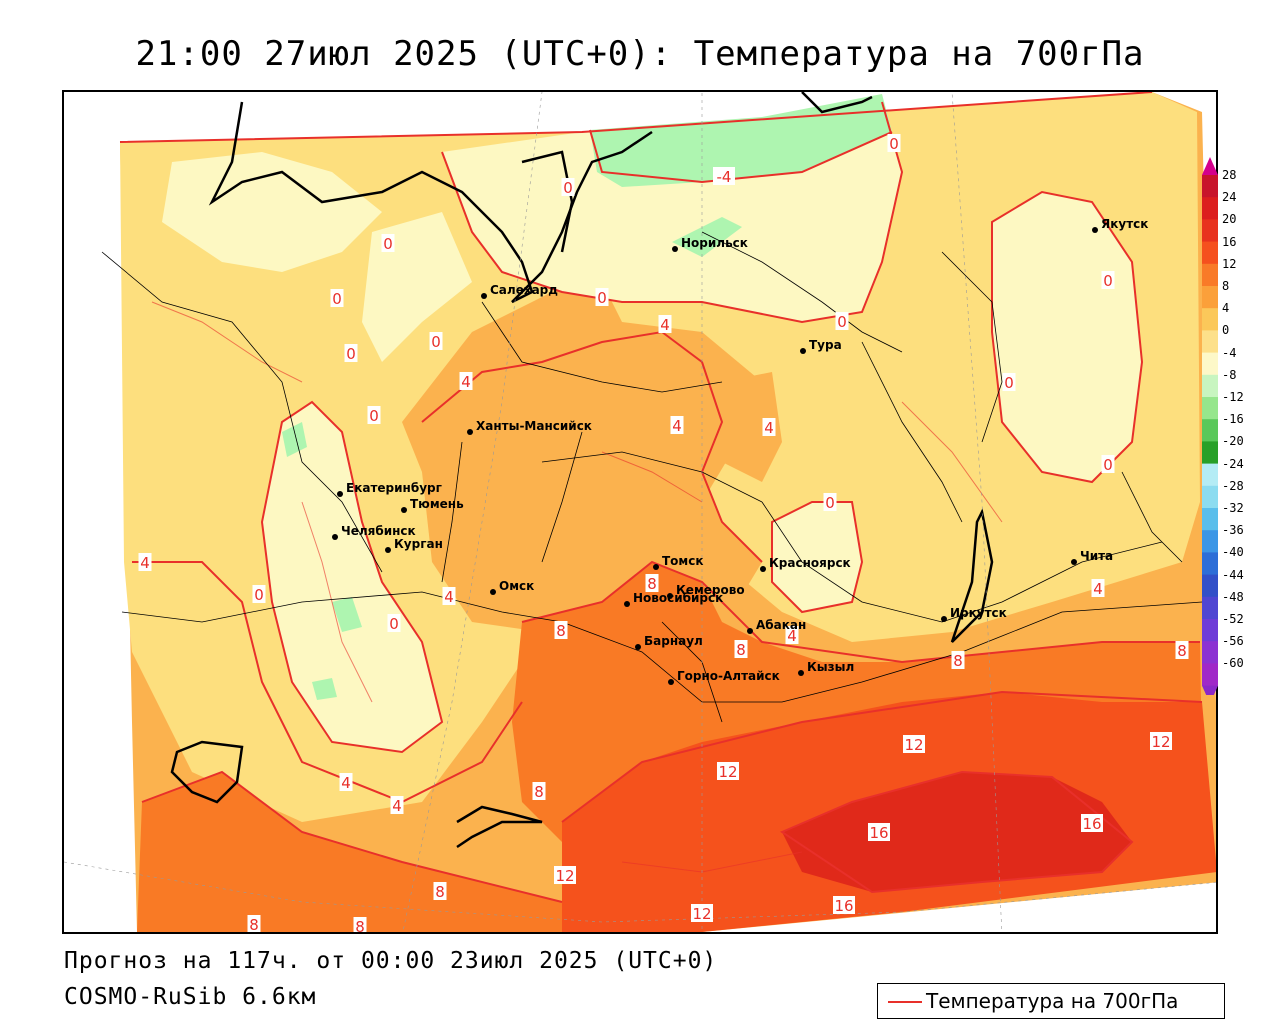 This screenshot has height=1024, width=1280. What do you see at coordinates (1229, 352) in the screenshot?
I see `colorbar-tick-label: -4` at bounding box center [1229, 352].